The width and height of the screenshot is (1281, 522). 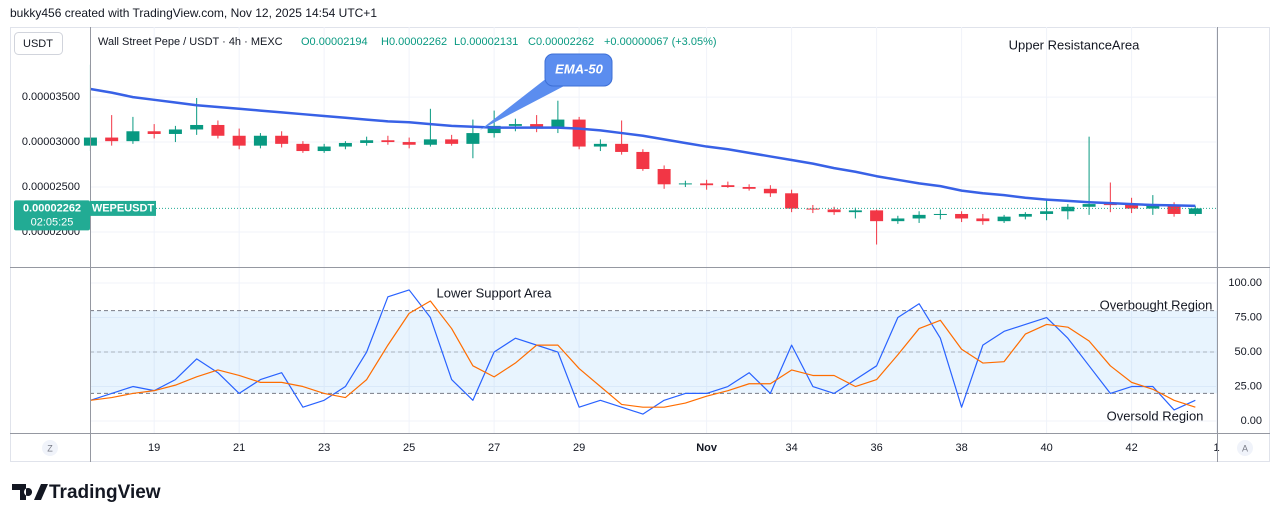 I want to click on callout-box, so click(x=578, y=70).